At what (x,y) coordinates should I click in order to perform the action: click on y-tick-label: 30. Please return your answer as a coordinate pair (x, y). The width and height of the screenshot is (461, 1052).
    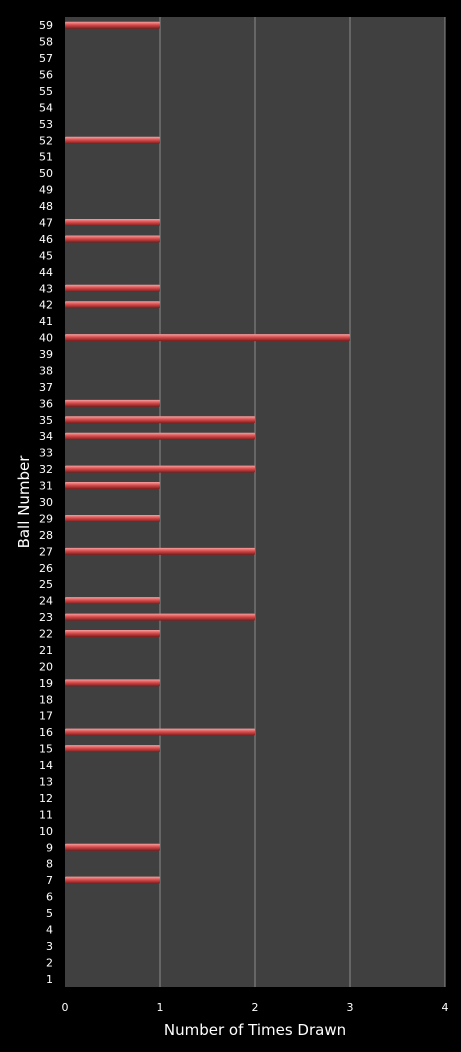
    Looking at the image, I should click on (46, 502).